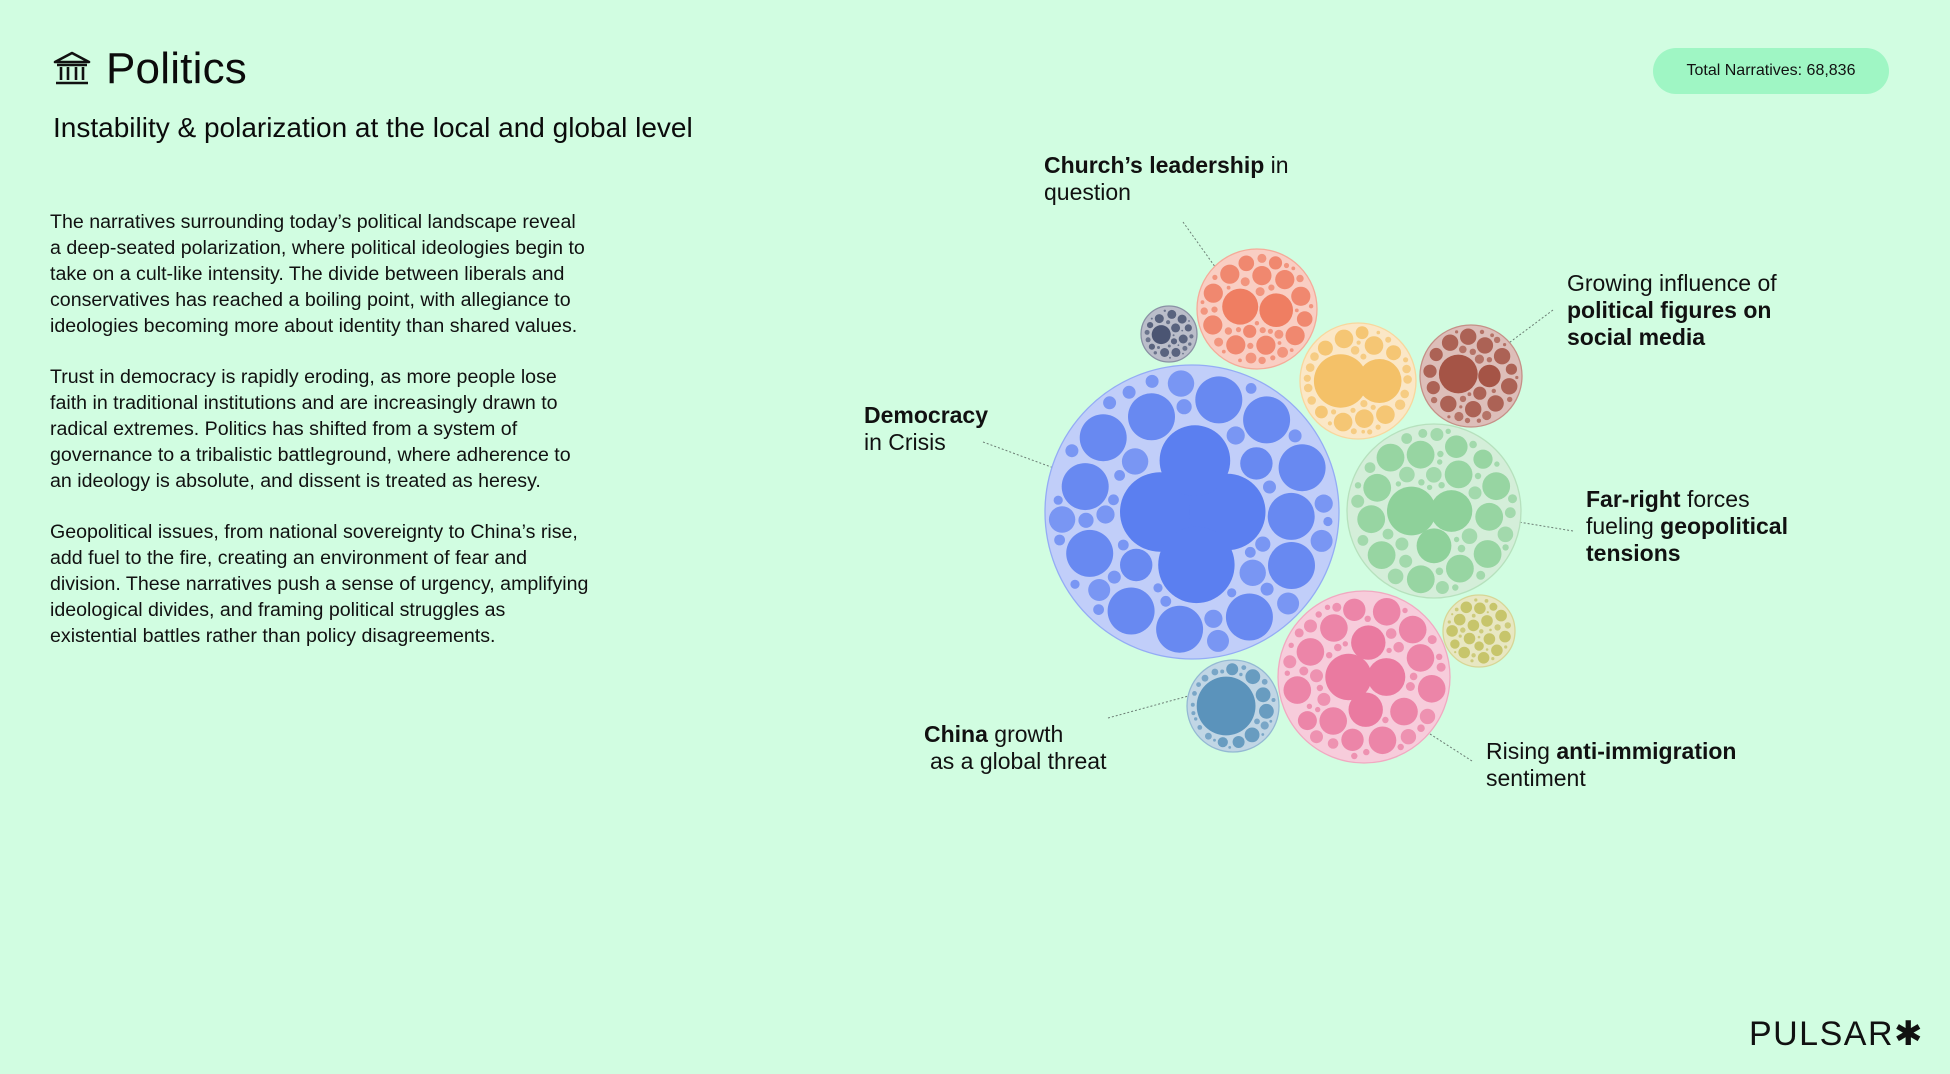 Image resolution: width=1950 pixels, height=1074 pixels. I want to click on bubble-cluster-yellow, so click(1358, 381).